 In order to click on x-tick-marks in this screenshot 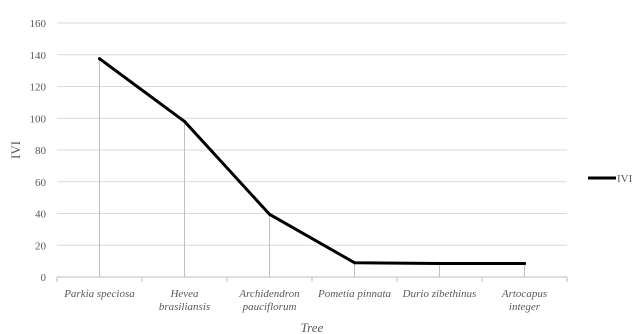, I will do `click(312, 279)`.